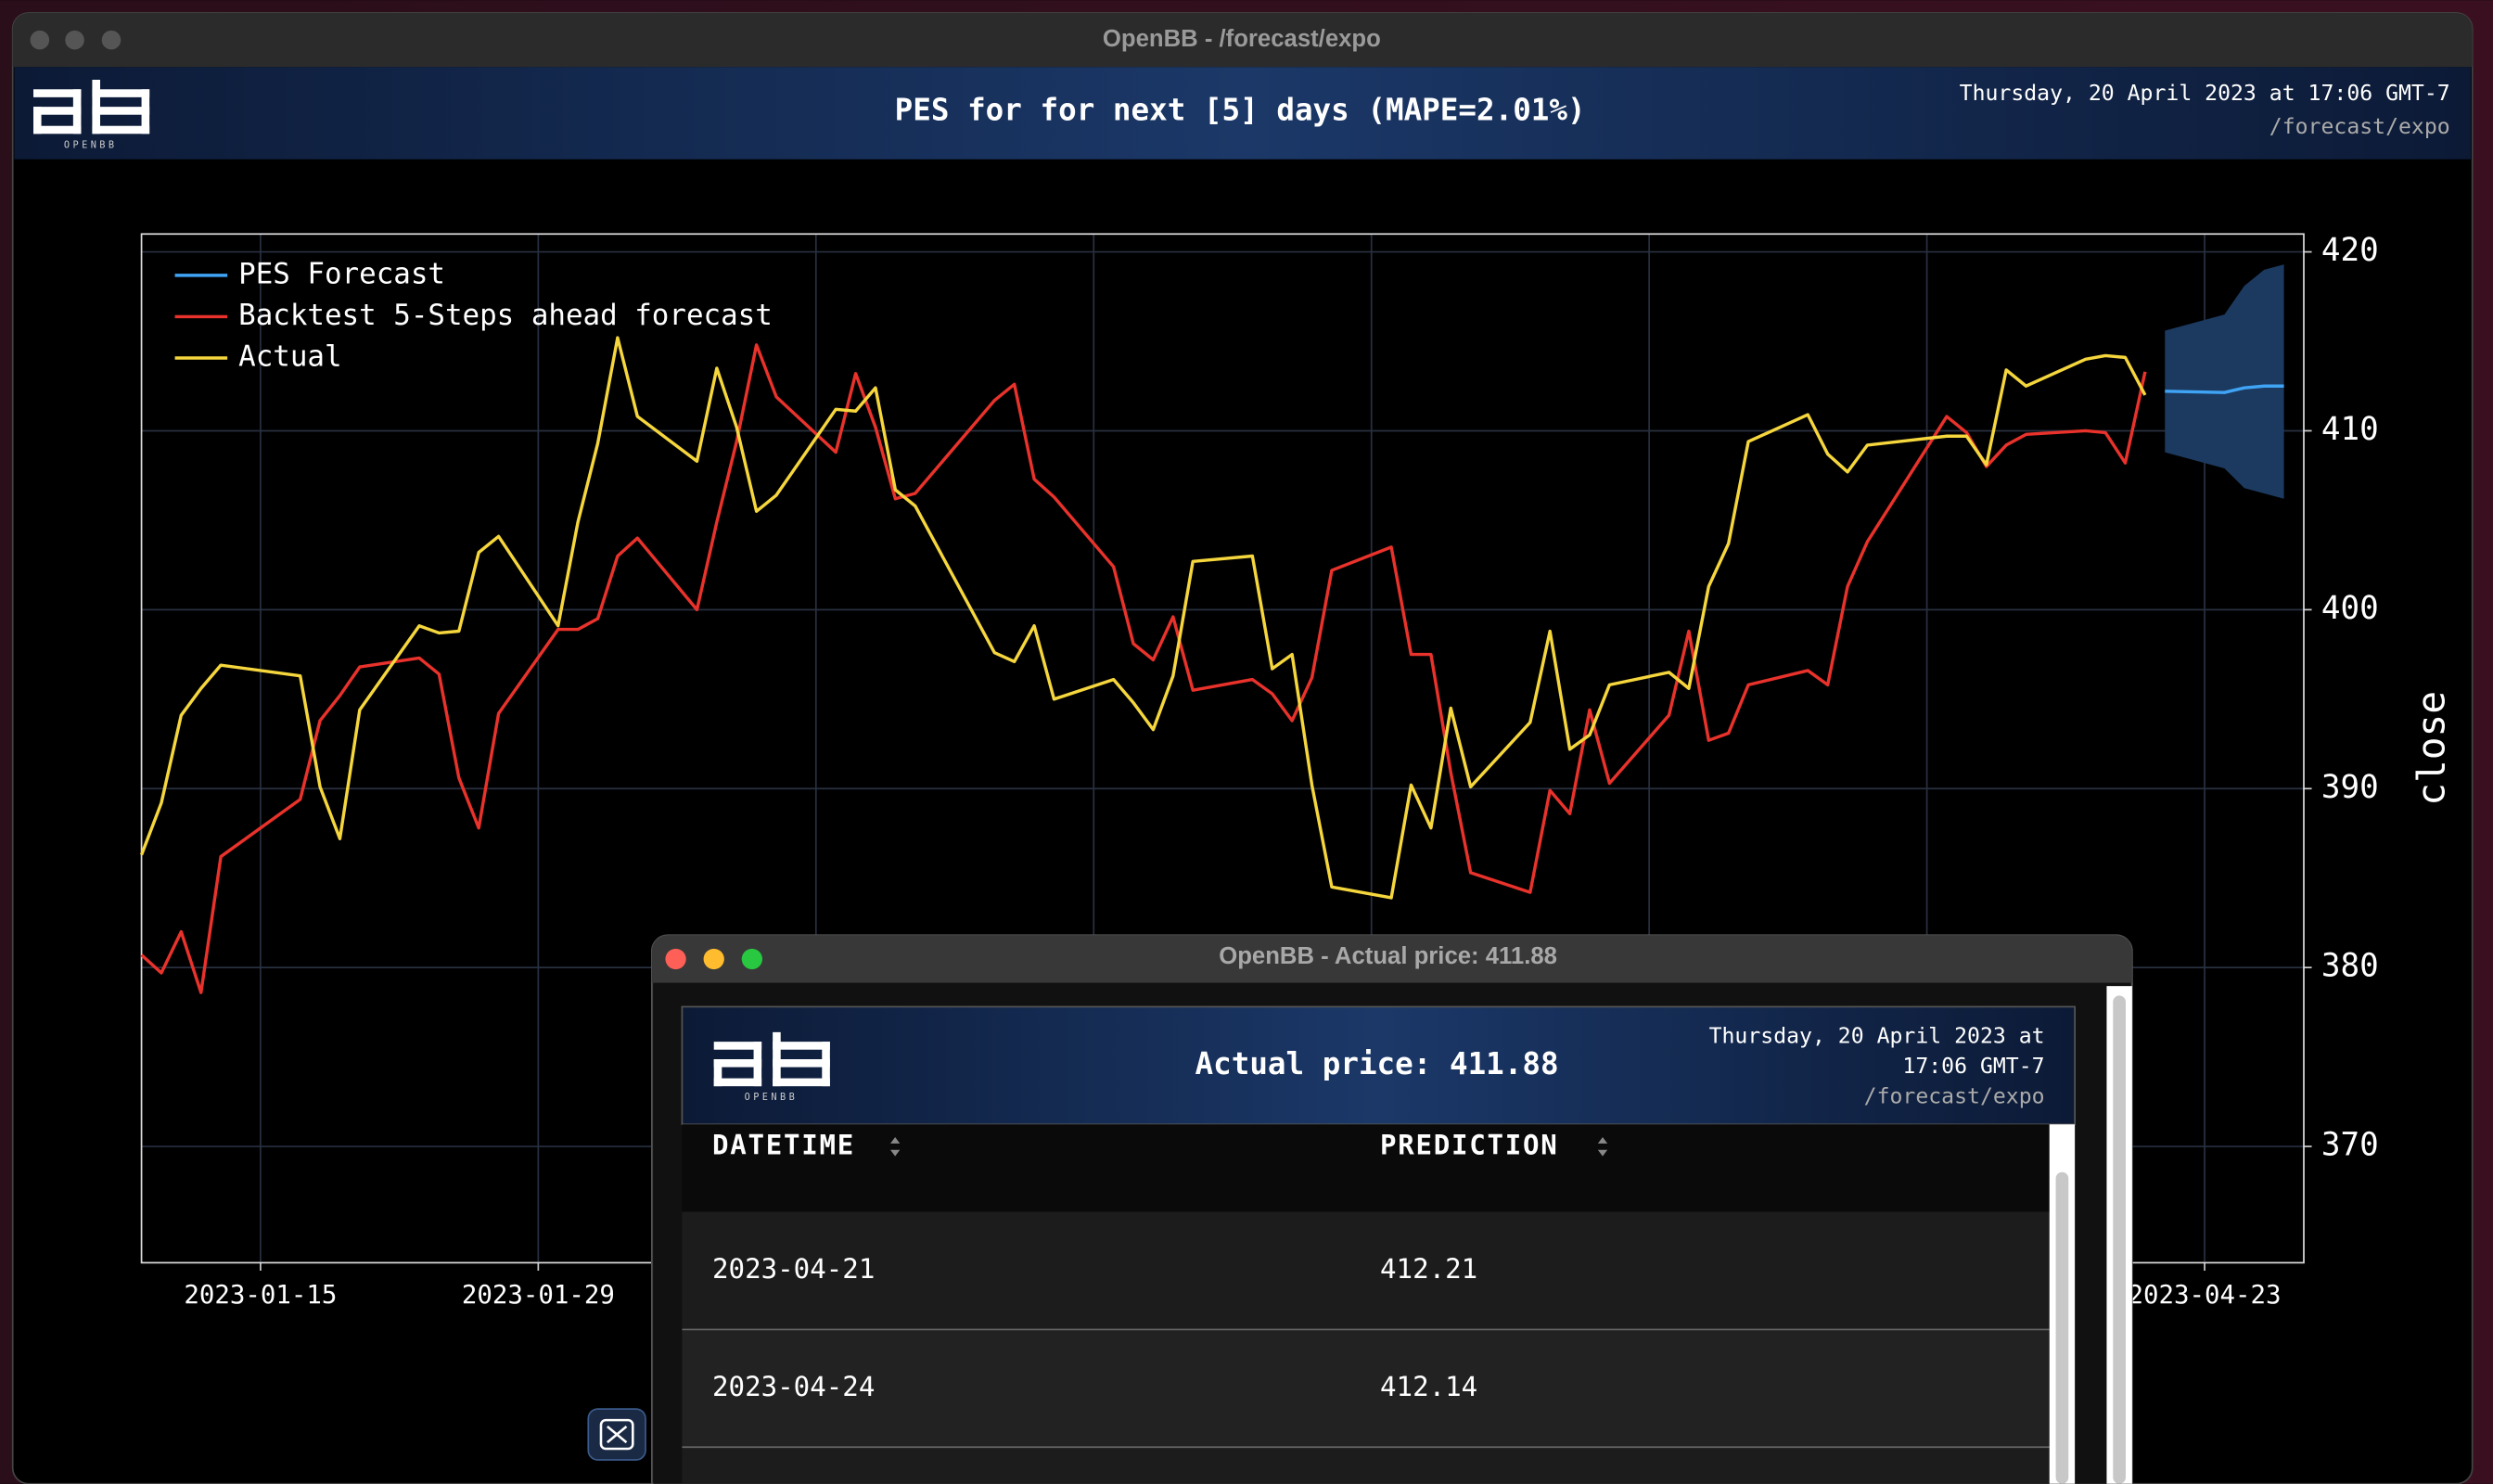 This screenshot has height=1484, width=2493. What do you see at coordinates (675, 959) in the screenshot?
I see `popup-close-button` at bounding box center [675, 959].